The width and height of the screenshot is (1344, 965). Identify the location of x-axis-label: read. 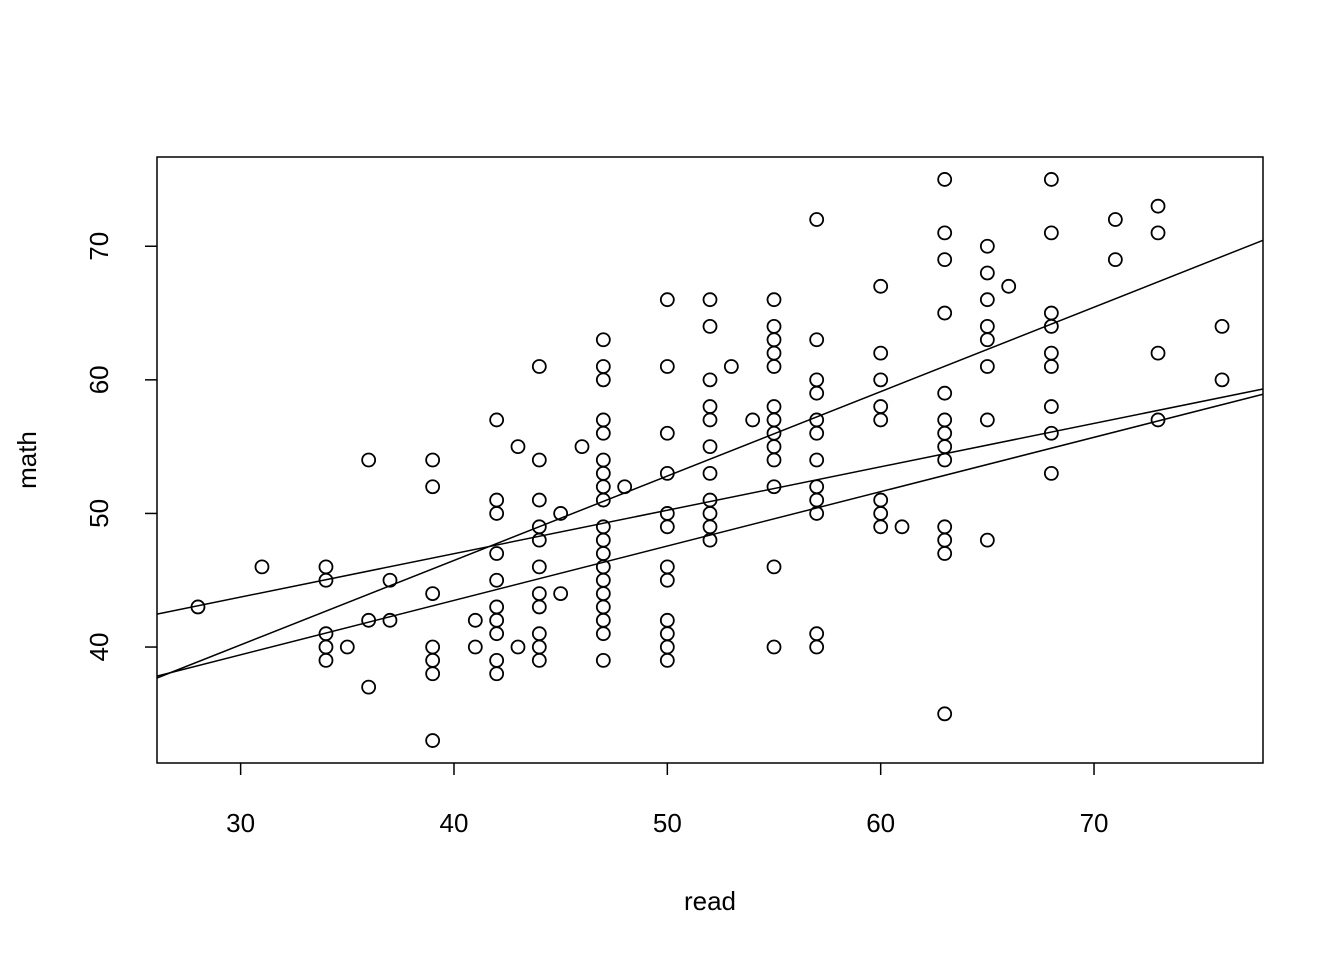
(710, 901).